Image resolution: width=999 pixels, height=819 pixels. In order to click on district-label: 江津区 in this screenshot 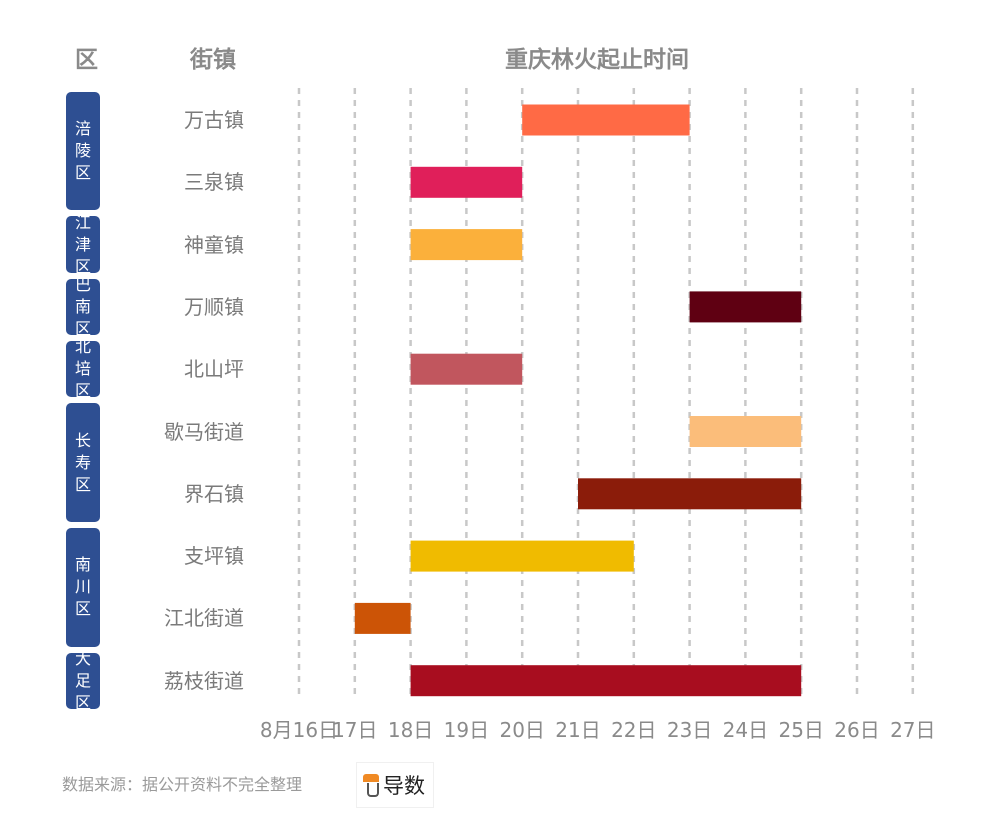, I will do `click(82, 244)`.